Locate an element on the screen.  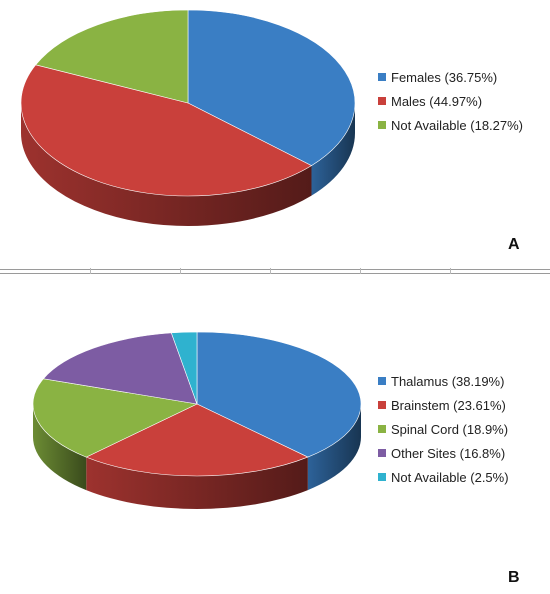
panel-divider is located at coordinates (275, 271).